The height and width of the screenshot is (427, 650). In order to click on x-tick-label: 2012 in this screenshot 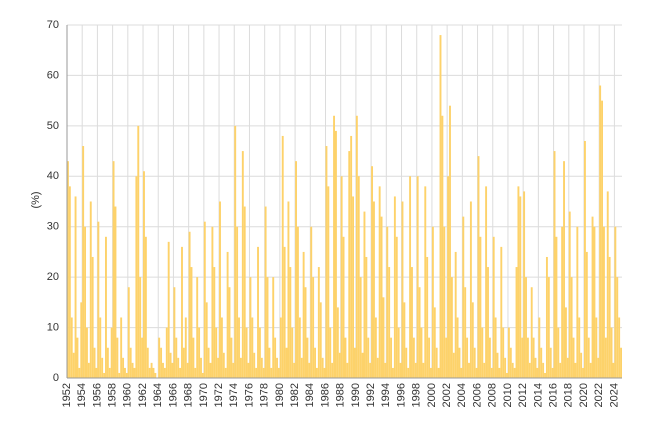, I will do `click(523, 395)`.